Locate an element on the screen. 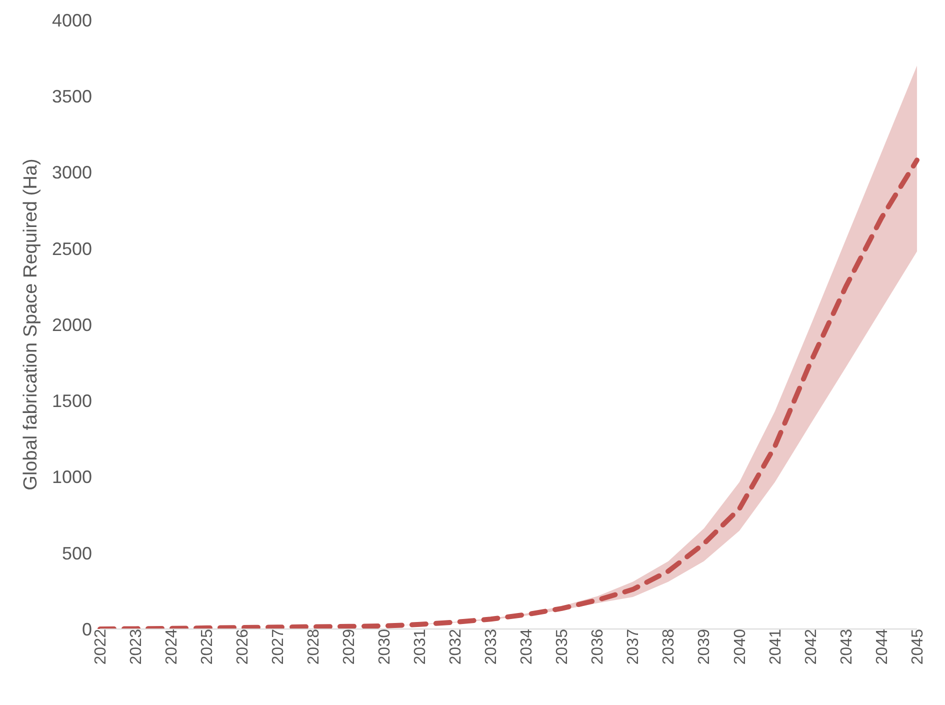 The image size is (945, 705). x-tick-label: 2030 is located at coordinates (385, 646).